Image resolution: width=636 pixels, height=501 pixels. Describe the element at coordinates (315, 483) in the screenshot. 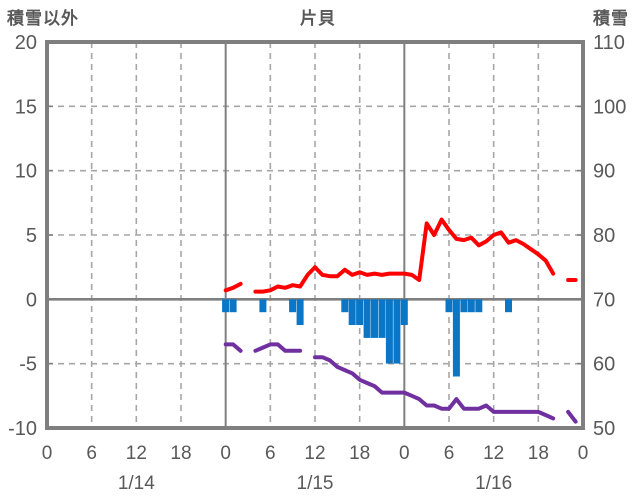

I see `date-label: 1/15` at that location.